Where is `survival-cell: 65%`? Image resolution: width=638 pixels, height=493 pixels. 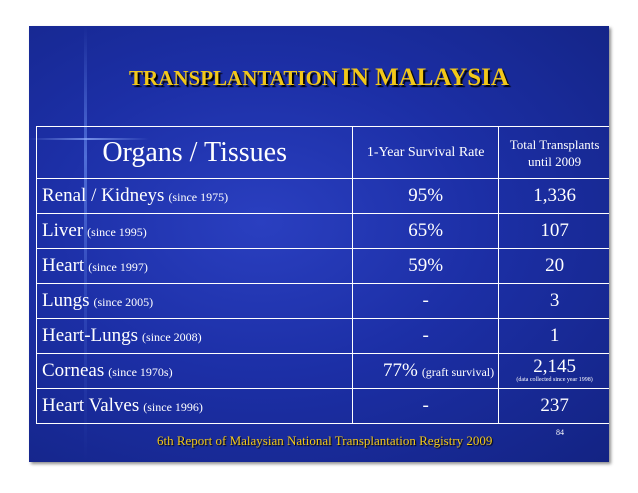 survival-cell: 65% is located at coordinates (426, 231).